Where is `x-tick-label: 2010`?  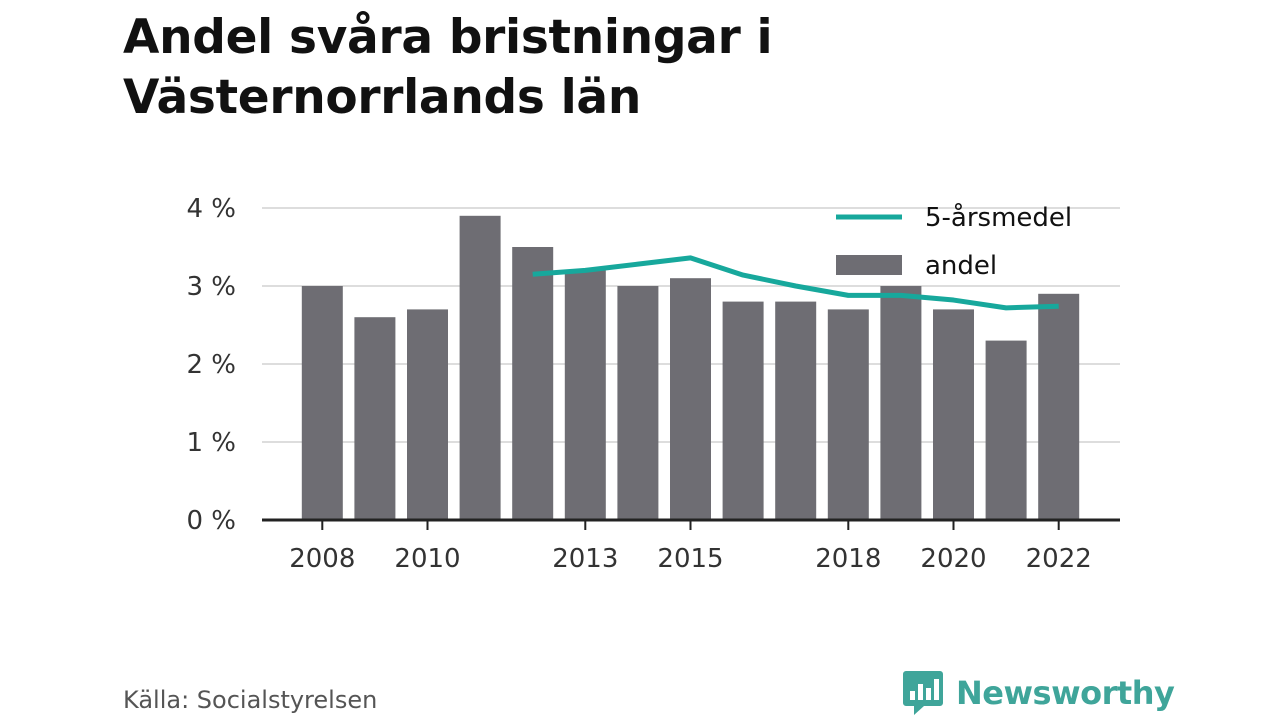
x-tick-label: 2010 is located at coordinates (427, 559).